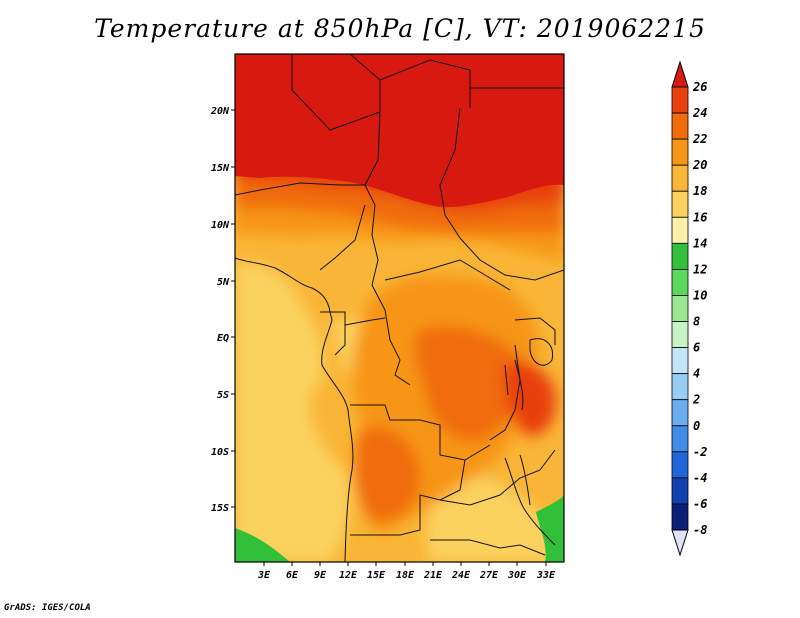  Describe the element at coordinates (387, 474) in the screenshot. I see `field-22-24-angola` at that location.